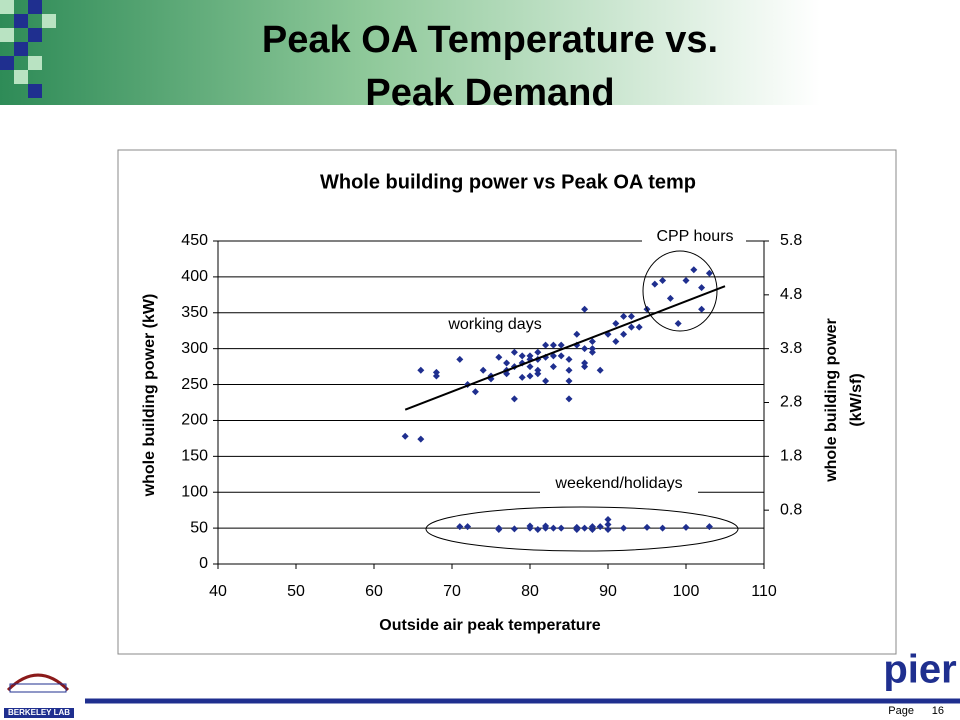  I want to click on x-axis-label: Outside air peak temperature, so click(490, 625).